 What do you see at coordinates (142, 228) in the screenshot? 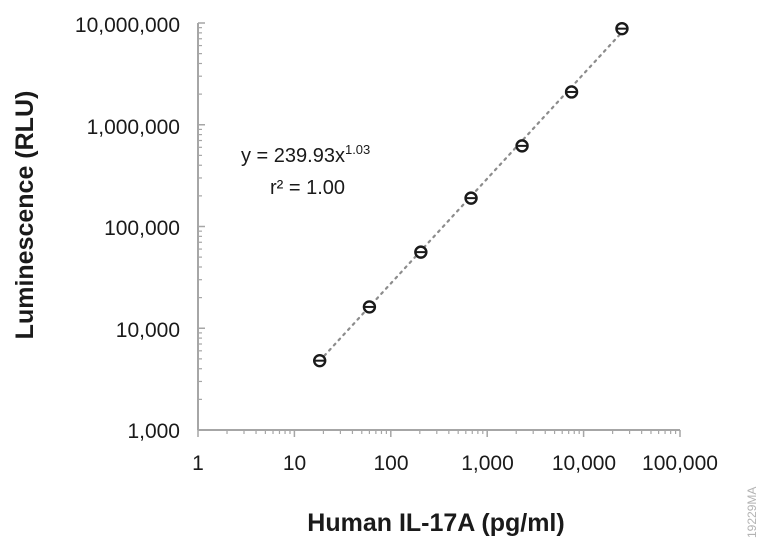
I see `y-tick-label-2: 100,000` at bounding box center [142, 228].